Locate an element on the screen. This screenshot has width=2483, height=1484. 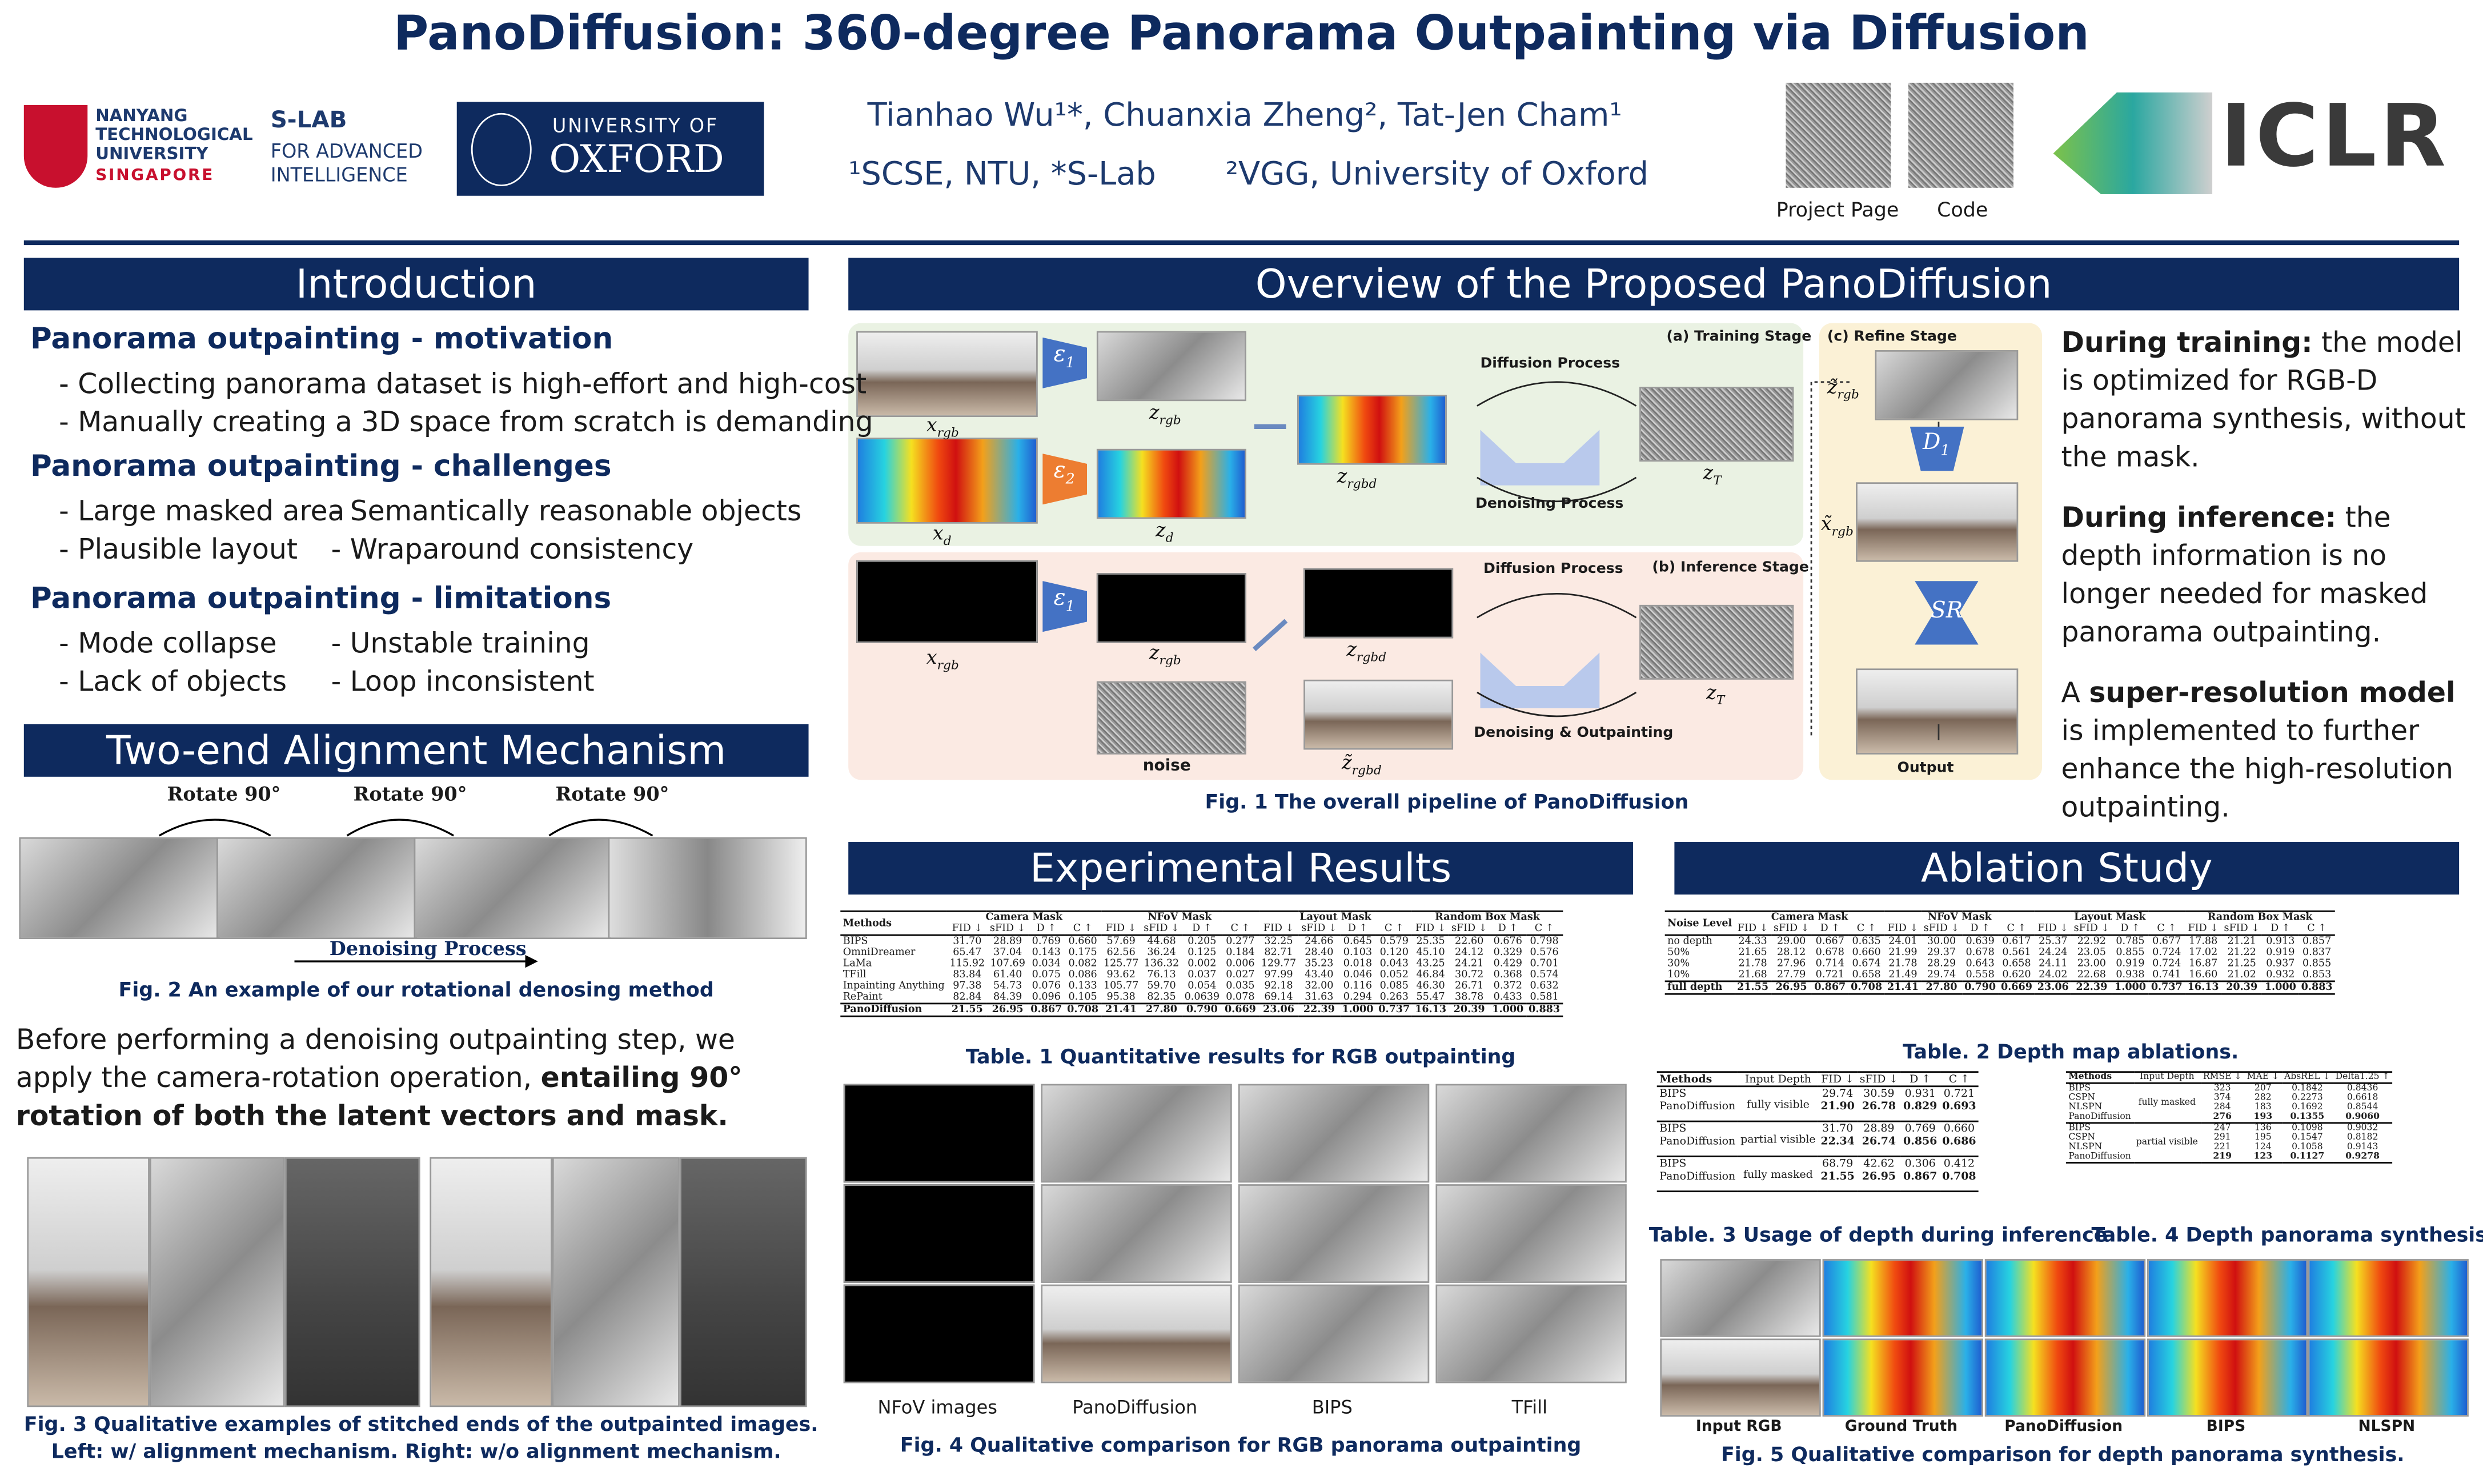
symbol-base: x is located at coordinates (931, 425).